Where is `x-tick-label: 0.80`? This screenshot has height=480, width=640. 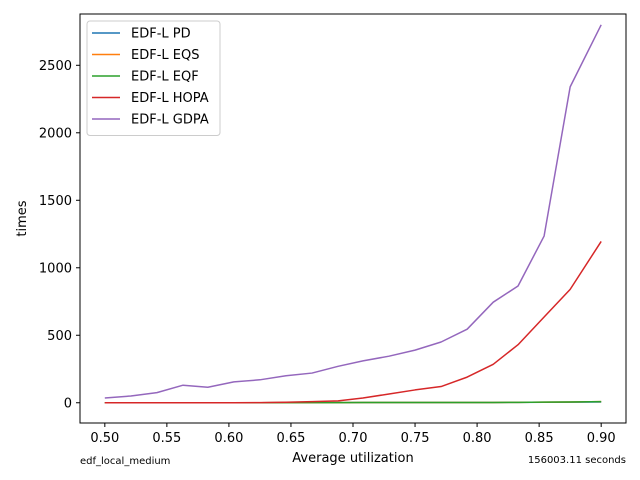
x-tick-label: 0.80 is located at coordinates (477, 438).